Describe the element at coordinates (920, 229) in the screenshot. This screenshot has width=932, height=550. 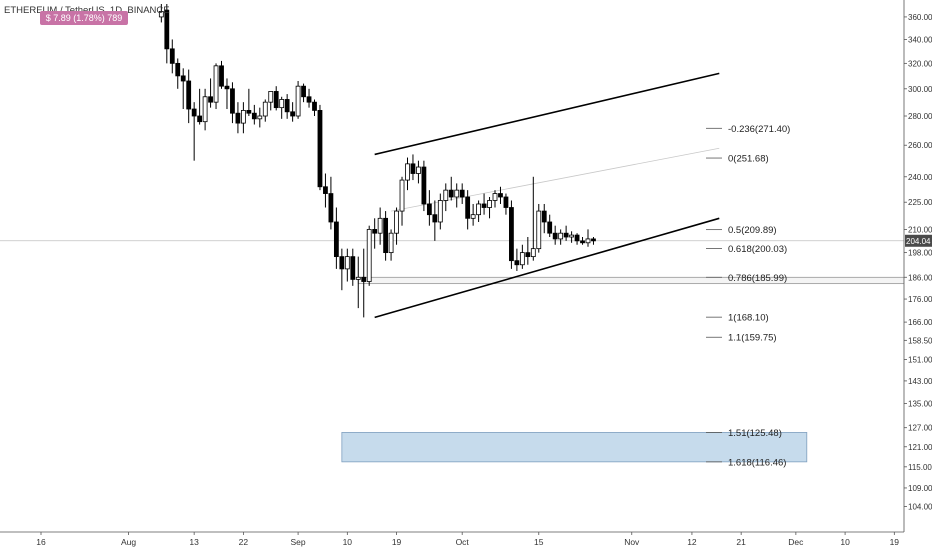
I see `price-tick-label: 210.00` at that location.